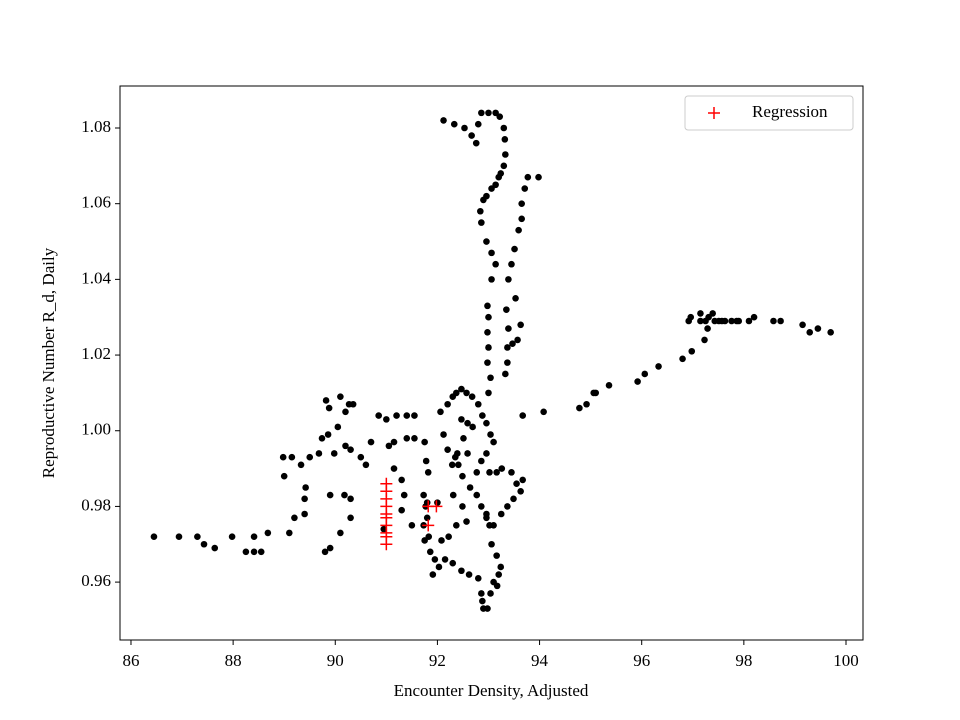 The image size is (960, 720). What do you see at coordinates (96, 353) in the screenshot?
I see `y-tick-label: 1.02` at bounding box center [96, 353].